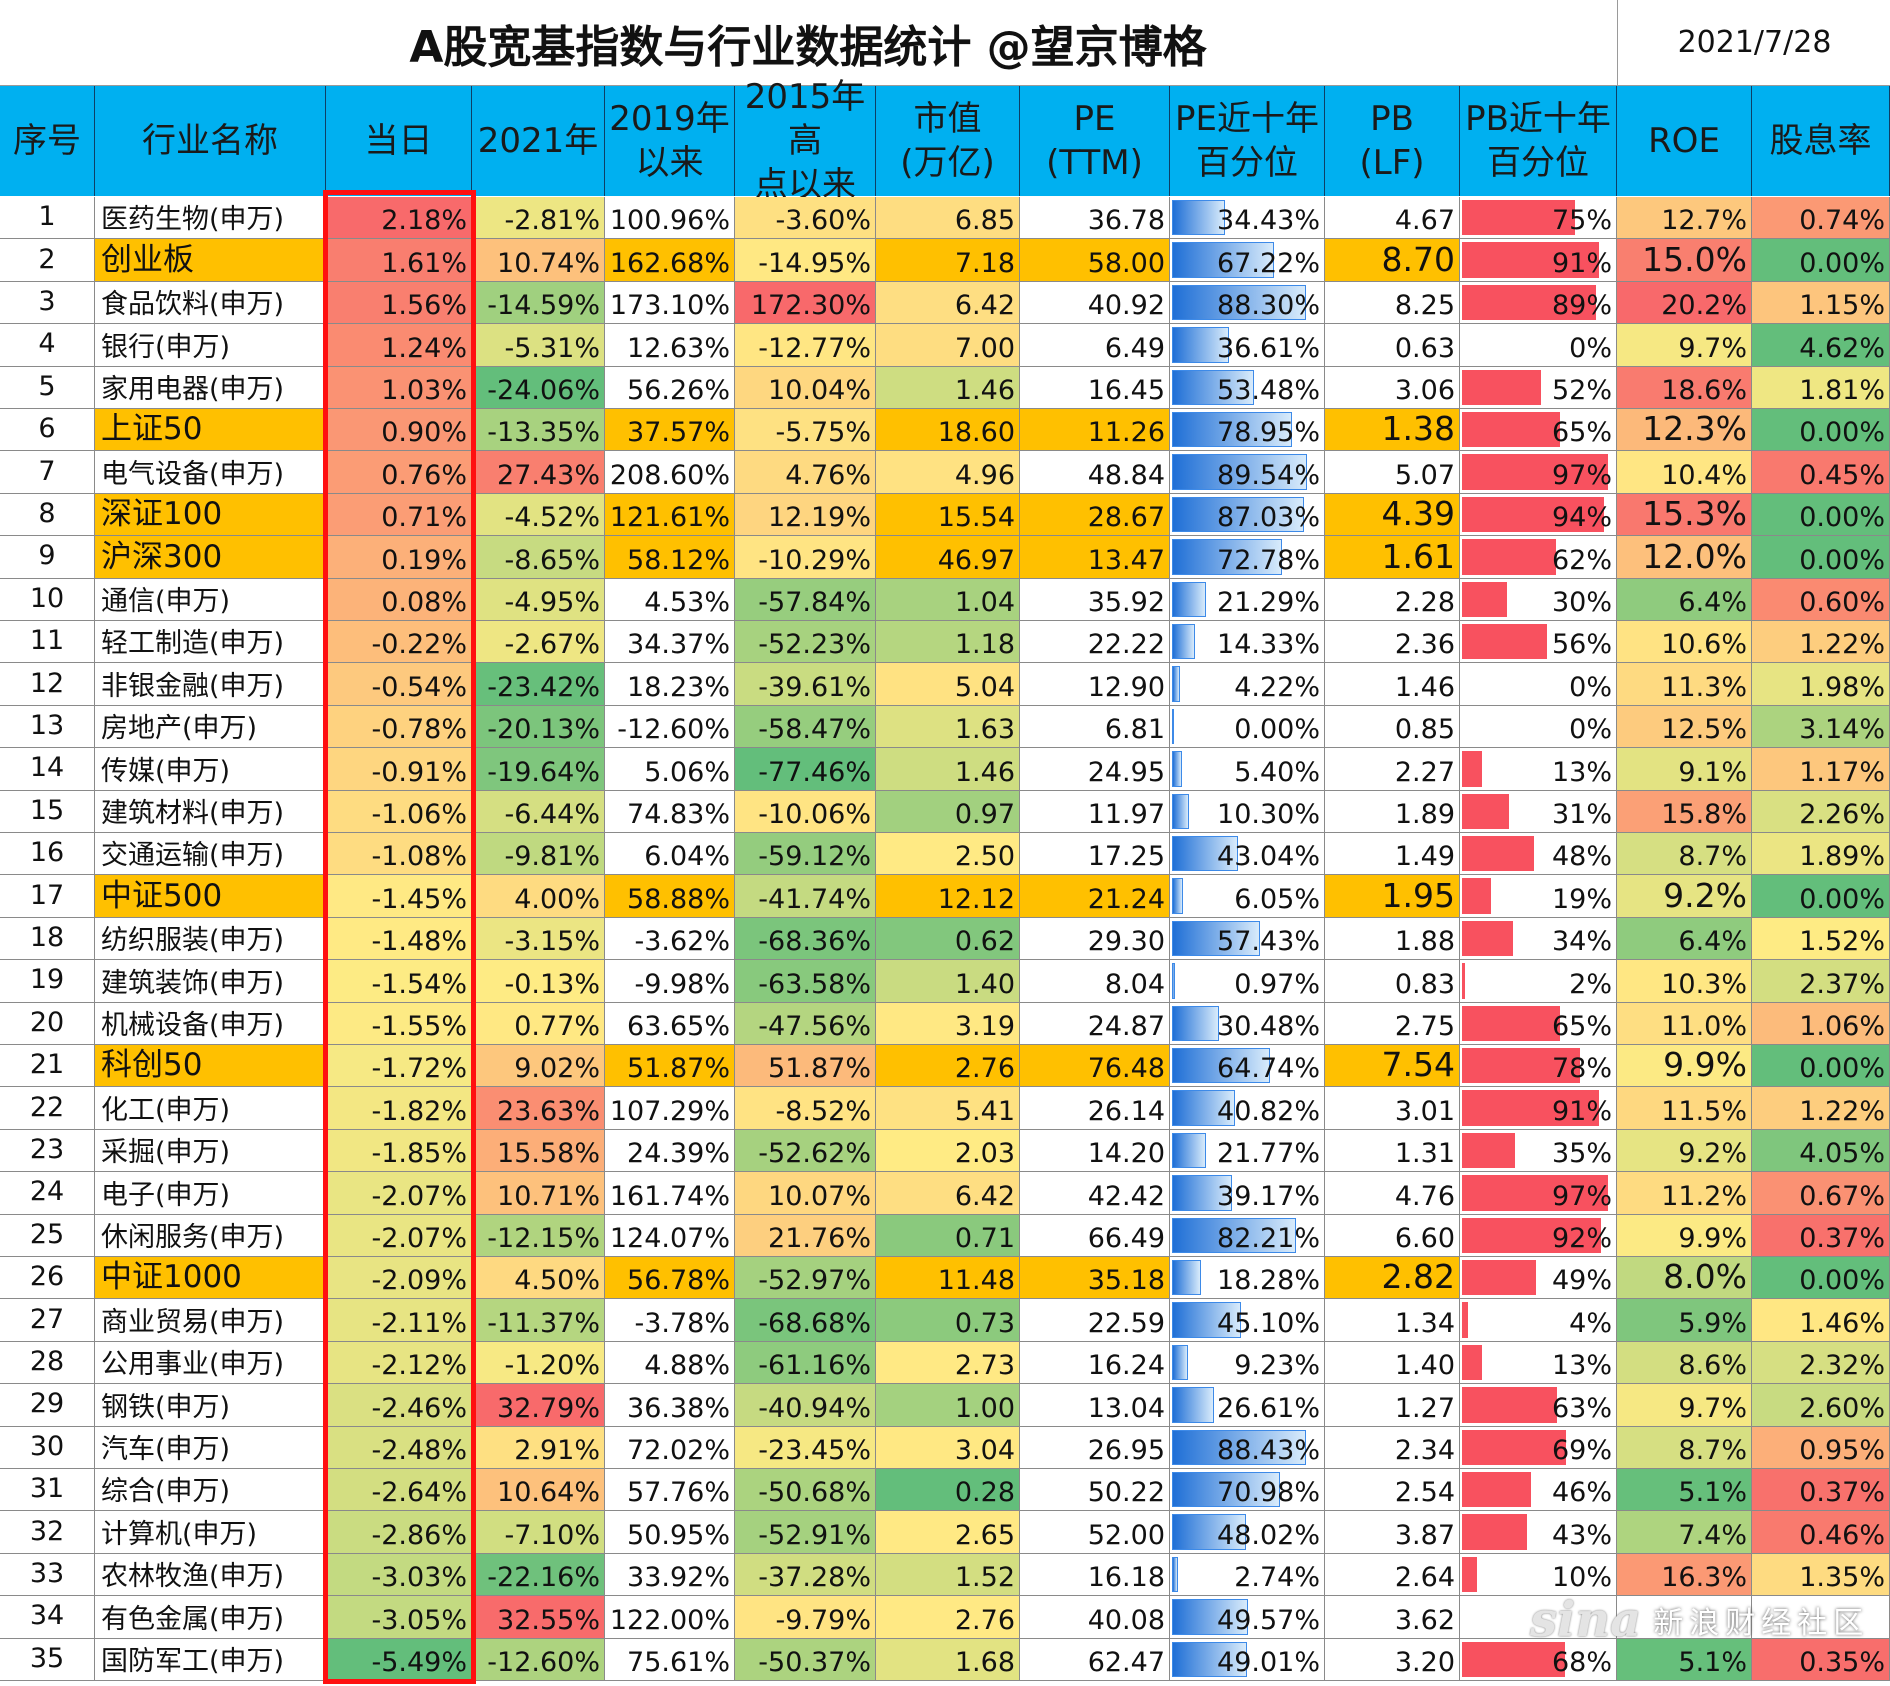 This screenshot has width=1890, height=1686. What do you see at coordinates (552, 560) in the screenshot?
I see `cell-text: -8.65%` at bounding box center [552, 560].